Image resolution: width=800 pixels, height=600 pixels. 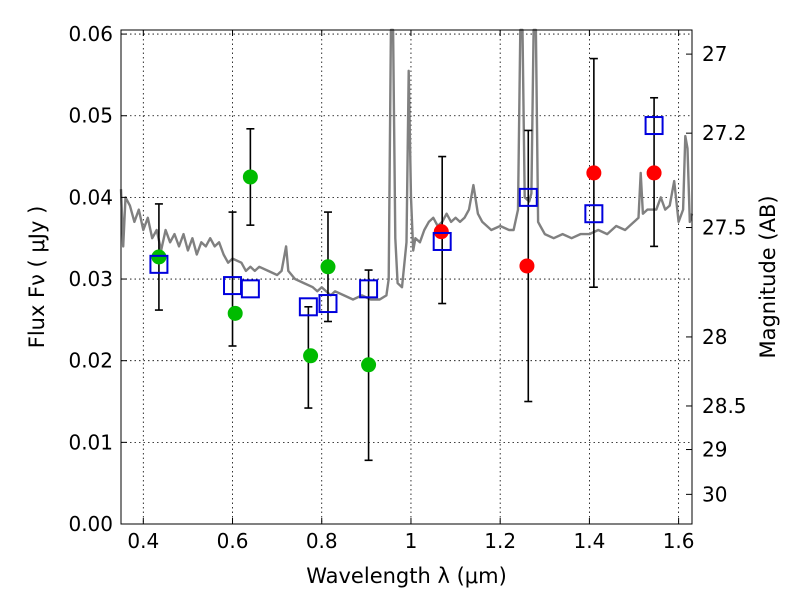 I want to click on right-tick-label: 27, so click(x=714, y=54).